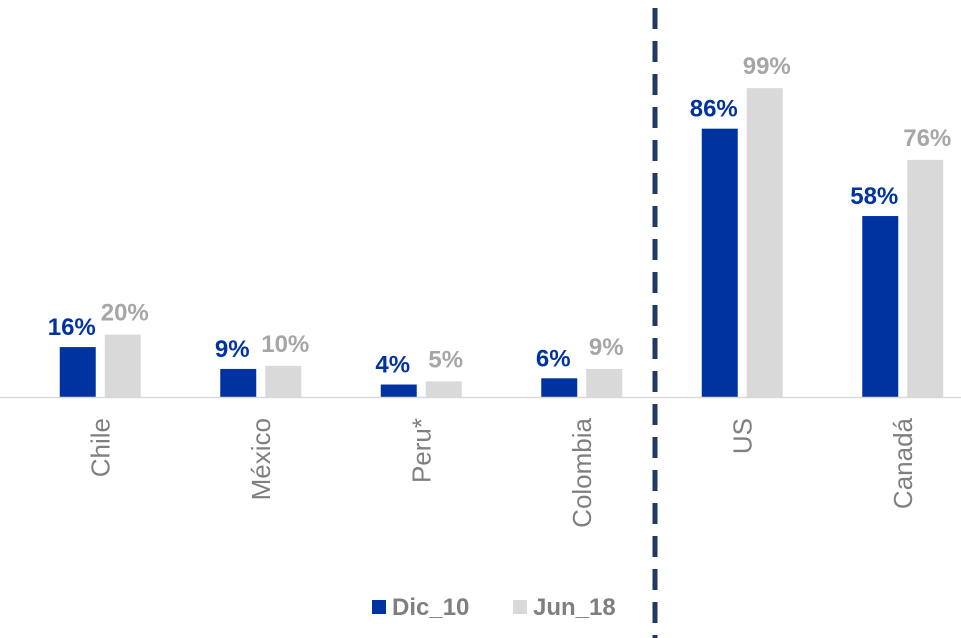 The width and height of the screenshot is (961, 638). Describe the element at coordinates (494, 607) in the screenshot. I see `legend: Dic_10 Jun_18` at that location.